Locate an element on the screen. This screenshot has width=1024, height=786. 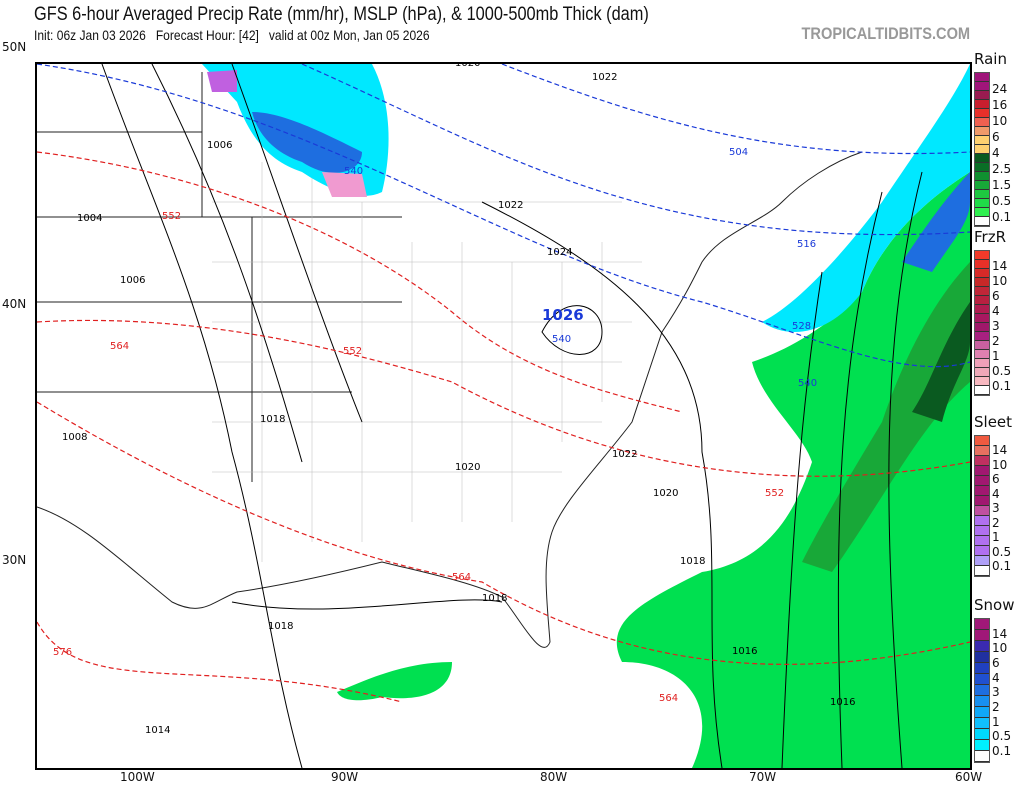
thickness-label: 576 is located at coordinates (62, 652).